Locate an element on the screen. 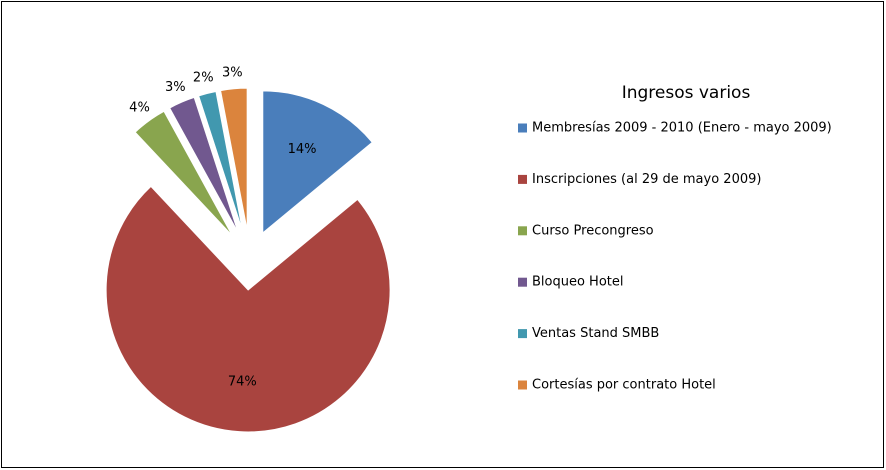  data-label: 74% is located at coordinates (242, 382).